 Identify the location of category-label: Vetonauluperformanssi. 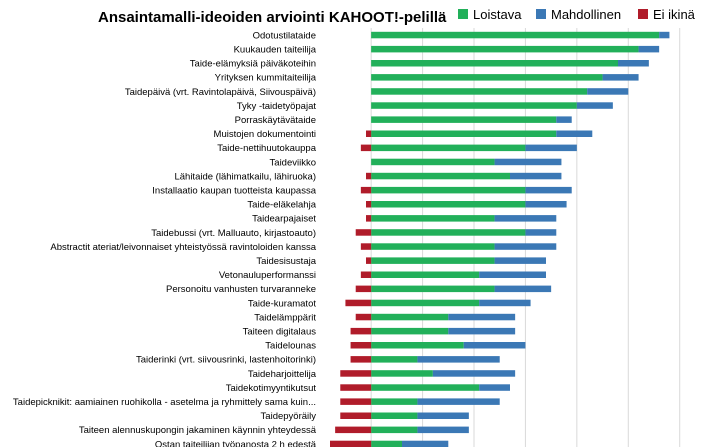
(267, 275).